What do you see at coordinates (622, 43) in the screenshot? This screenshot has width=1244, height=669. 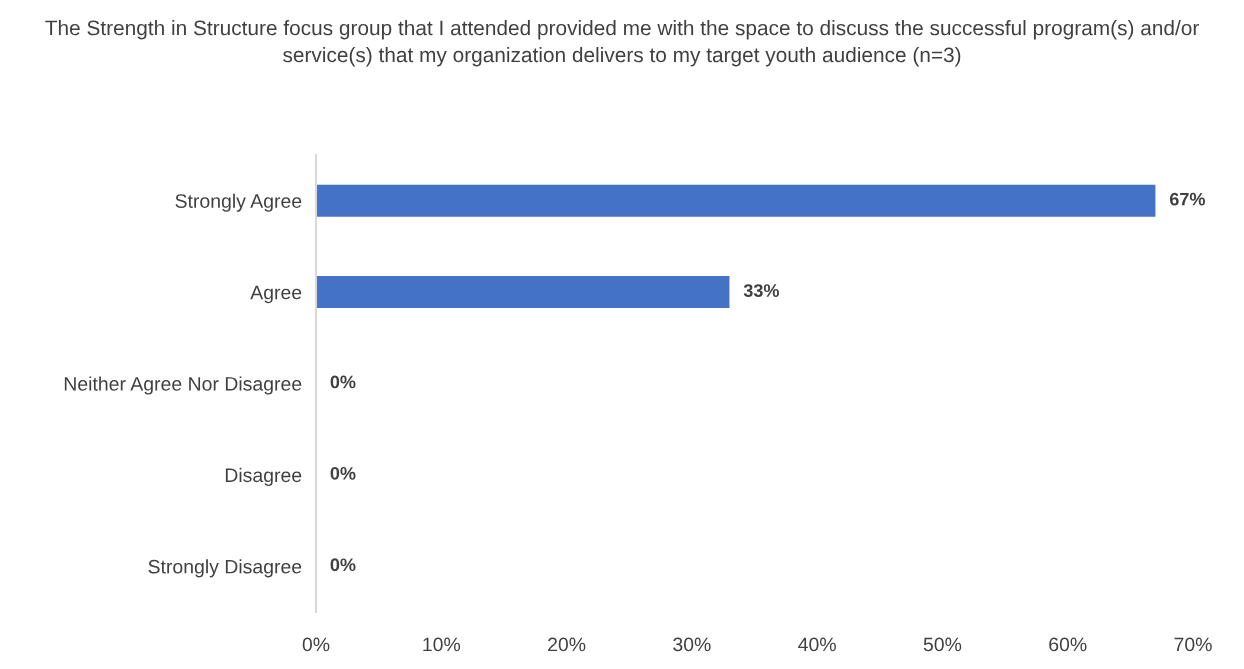 I see `chart-title: The Strength in Structure focus group that I attended provided me with the space to discuss the successful program(s) and/or service(s) that my organization delivers to my target youth audience (n=3)` at bounding box center [622, 43].